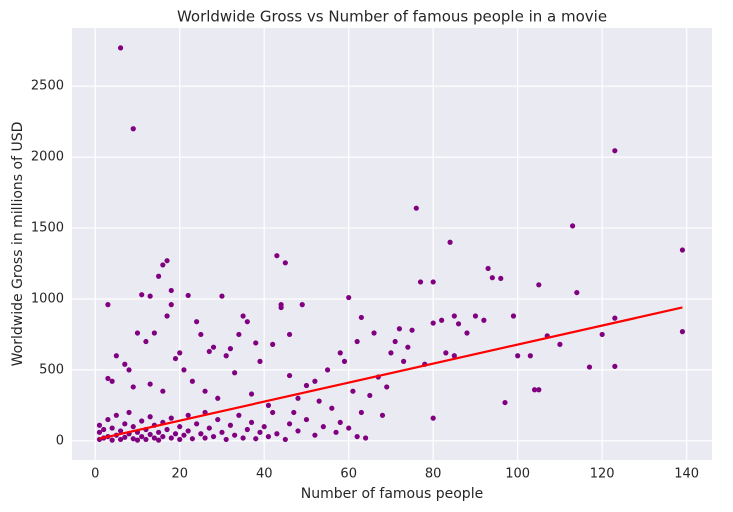 Image resolution: width=733 pixels, height=512 pixels. Describe the element at coordinates (602, 474) in the screenshot. I see `x-tick-label: 120` at that location.